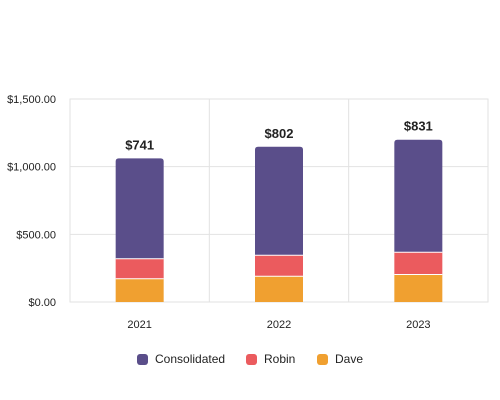  I want to click on y-tick-label: $1,000.00, so click(31, 168).